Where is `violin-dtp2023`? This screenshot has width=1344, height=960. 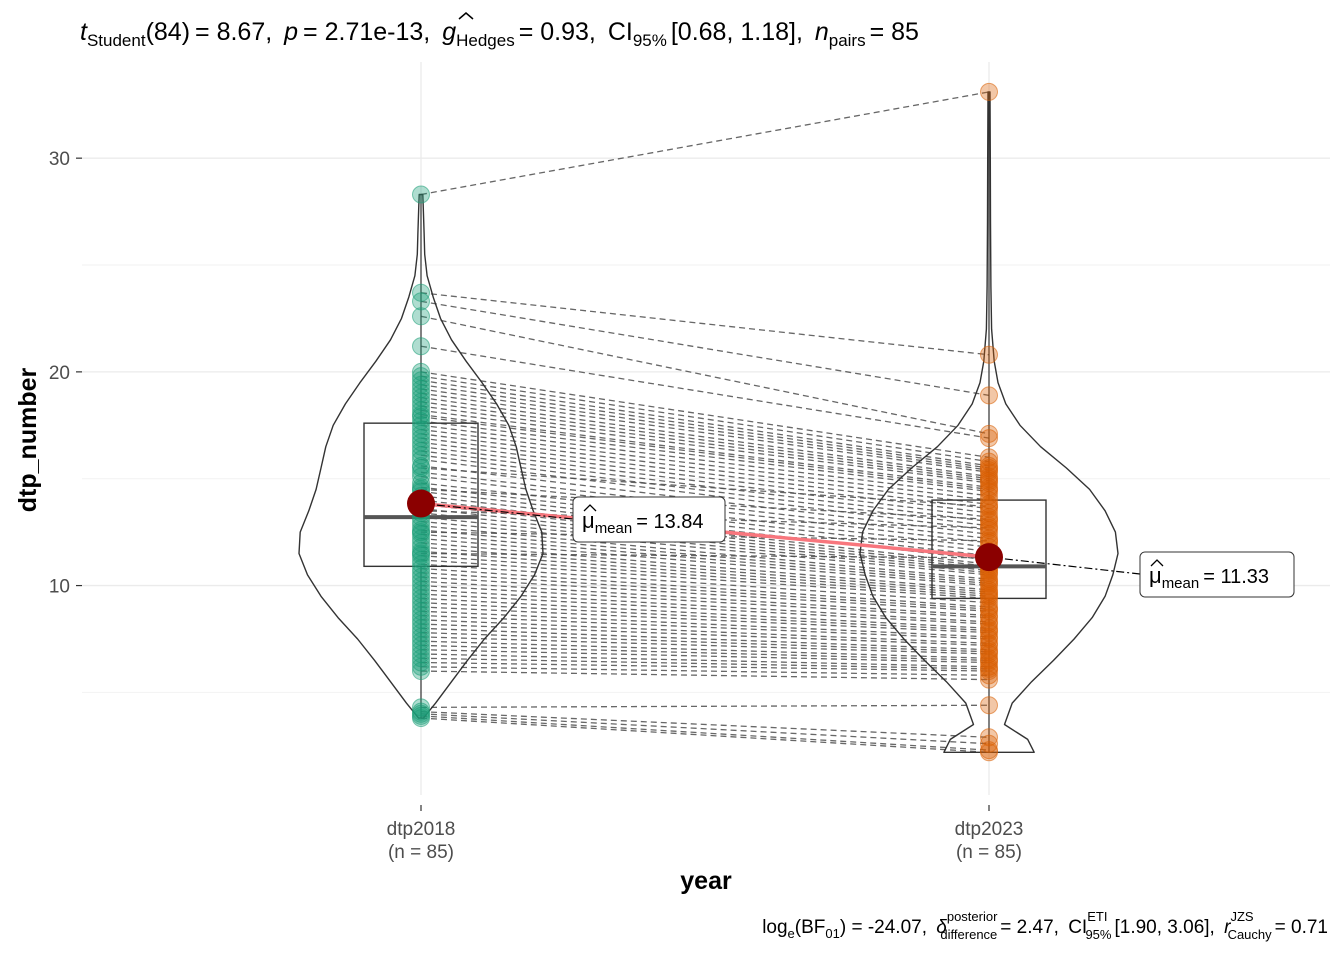 violin-dtp2023 is located at coordinates (989, 422).